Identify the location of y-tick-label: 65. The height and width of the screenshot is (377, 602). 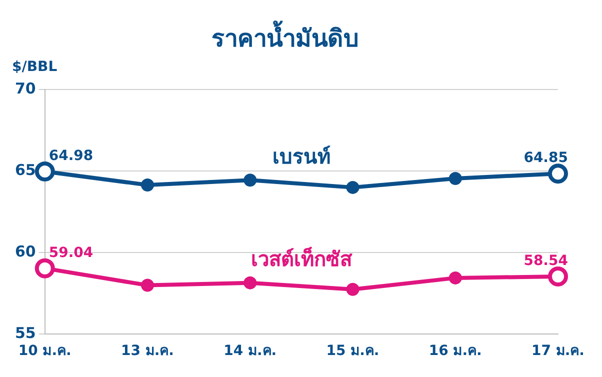
(25, 170).